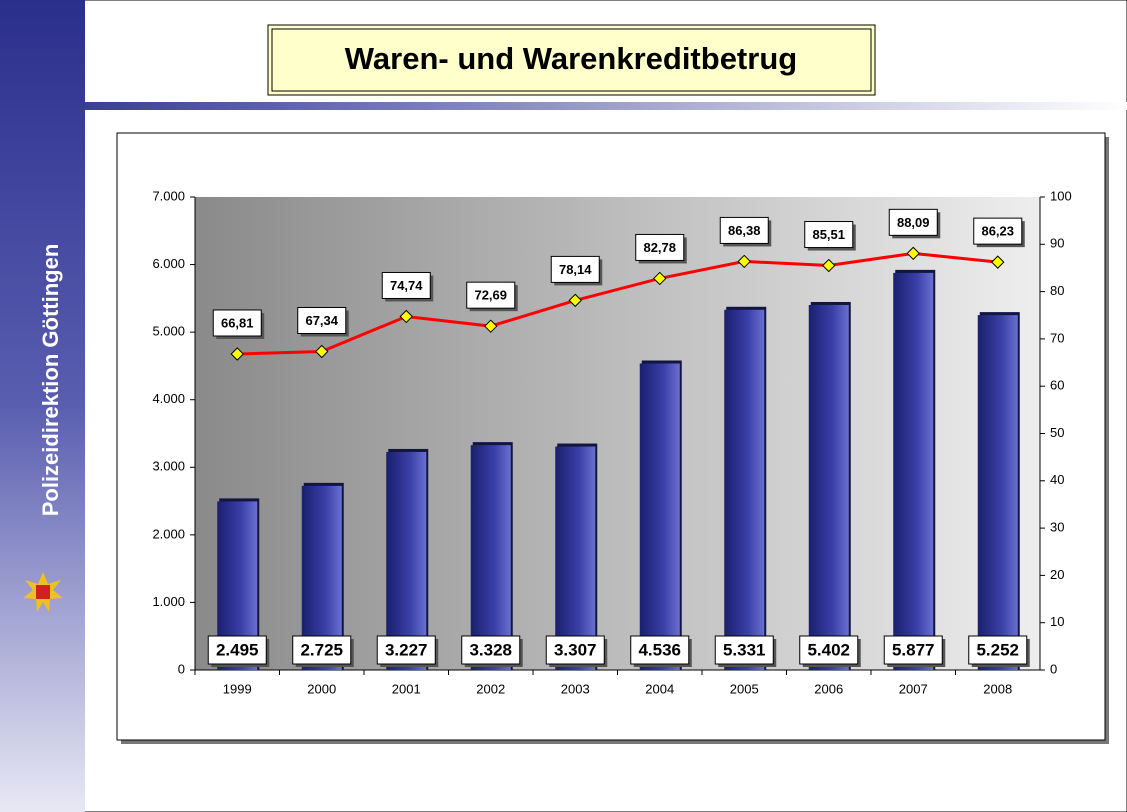 The height and width of the screenshot is (812, 1127). I want to click on data-label: 66,81, so click(237, 322).